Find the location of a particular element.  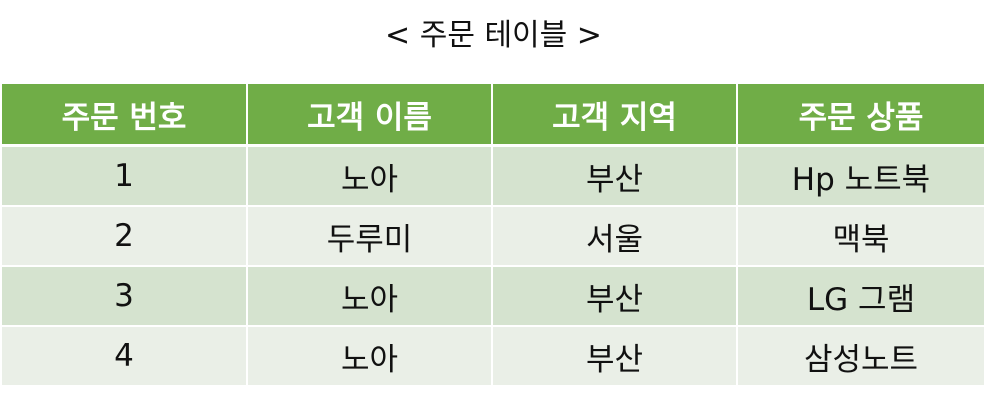

cell-order-number: 3 is located at coordinates (125, 296).